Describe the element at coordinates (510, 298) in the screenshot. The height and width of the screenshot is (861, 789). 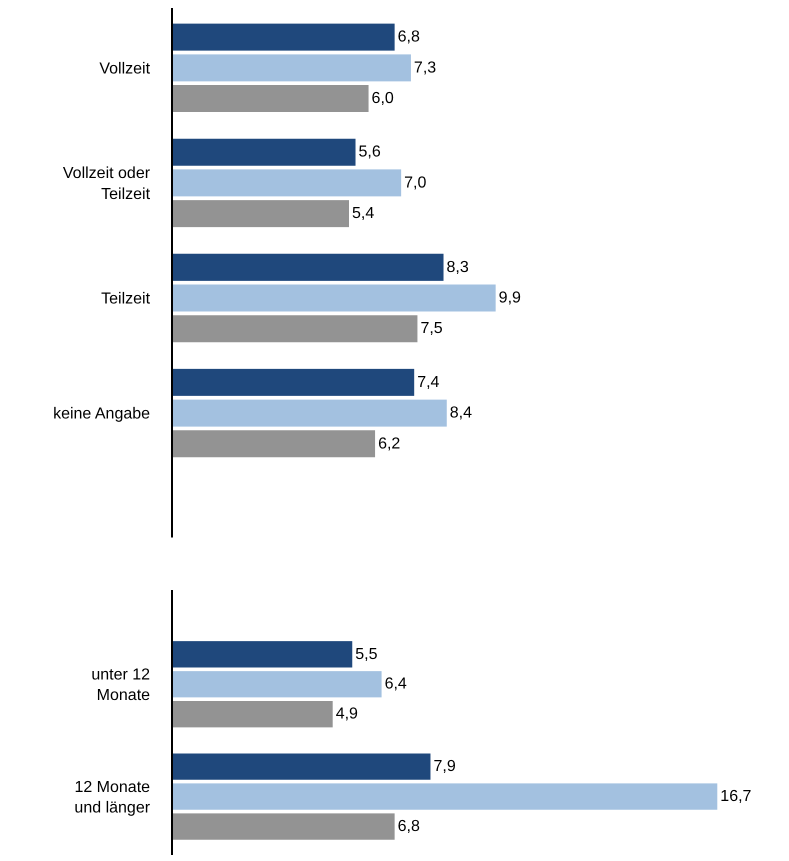
I see `data-label: 9,9` at that location.